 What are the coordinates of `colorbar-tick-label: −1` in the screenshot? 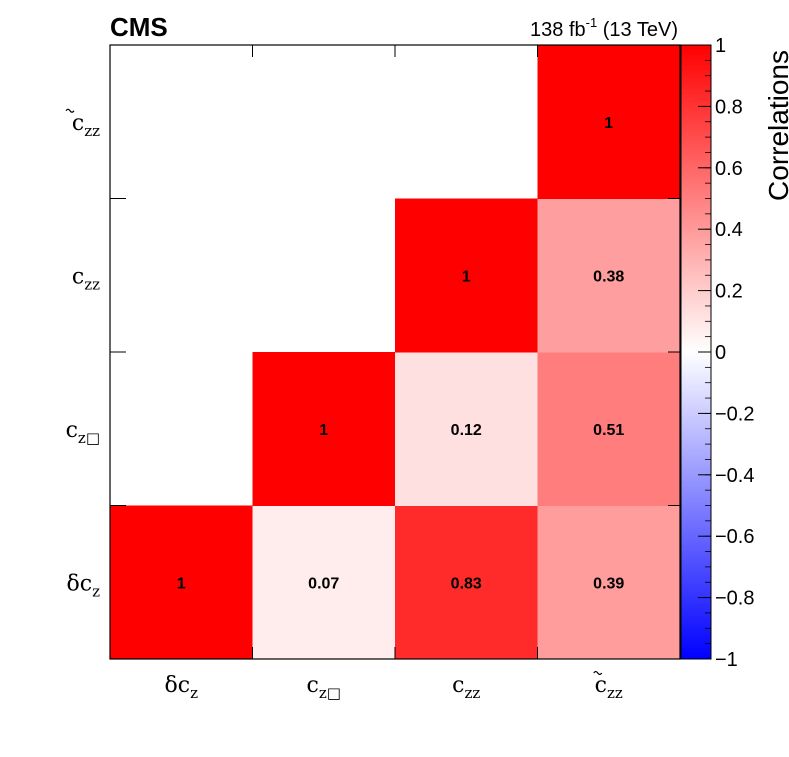 It's located at (726, 660).